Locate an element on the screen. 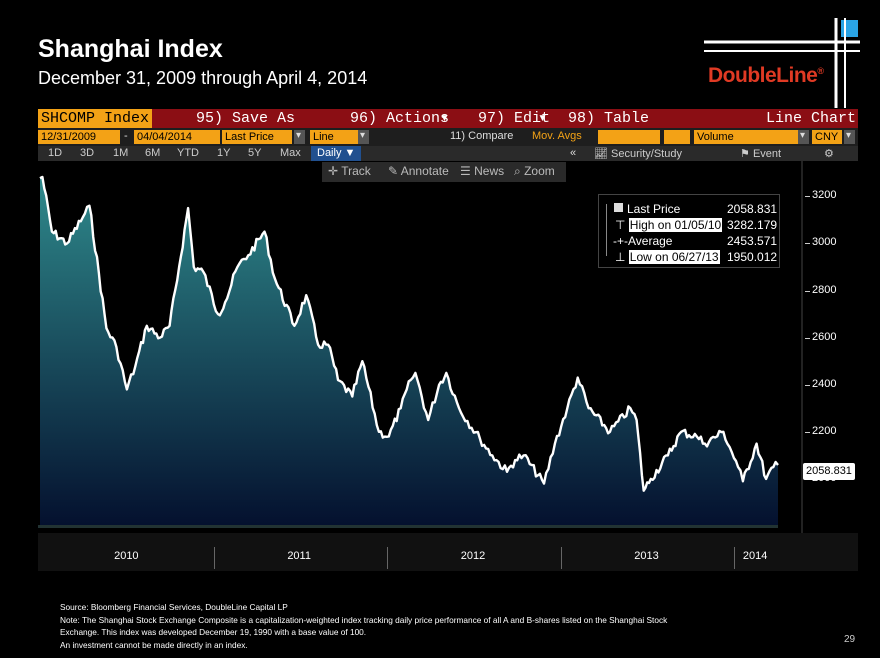 The height and width of the screenshot is (658, 880). start-date-field: 12/31/2009 is located at coordinates (79, 137).